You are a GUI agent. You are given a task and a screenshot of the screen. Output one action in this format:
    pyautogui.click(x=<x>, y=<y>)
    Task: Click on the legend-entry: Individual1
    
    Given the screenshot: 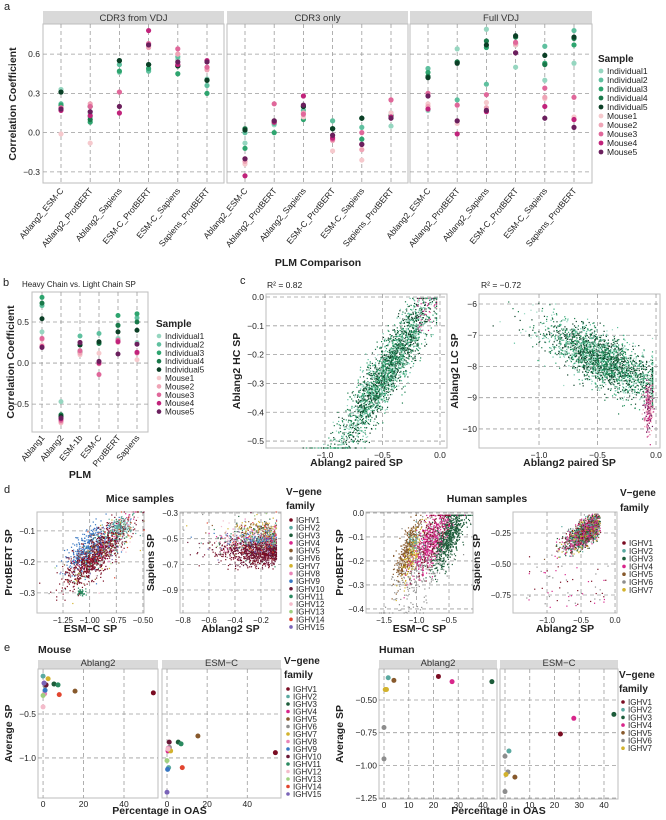 What is the action you would take?
    pyautogui.click(x=627, y=71)
    